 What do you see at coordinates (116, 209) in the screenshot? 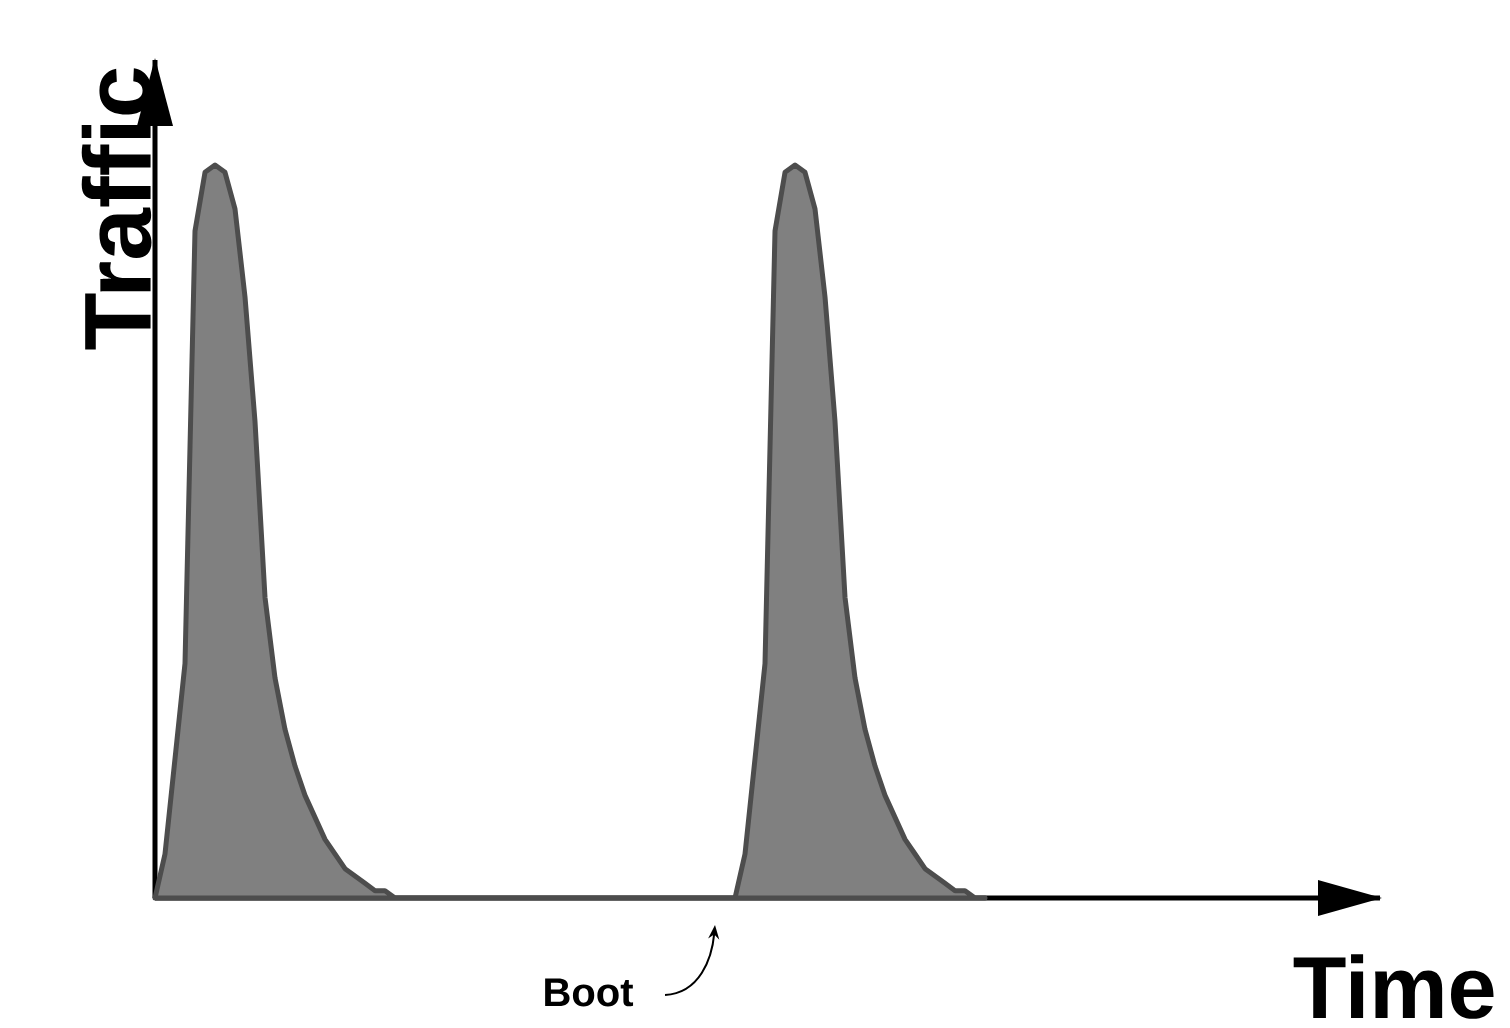
I see `y-axis-title: Traffic` at bounding box center [116, 209].